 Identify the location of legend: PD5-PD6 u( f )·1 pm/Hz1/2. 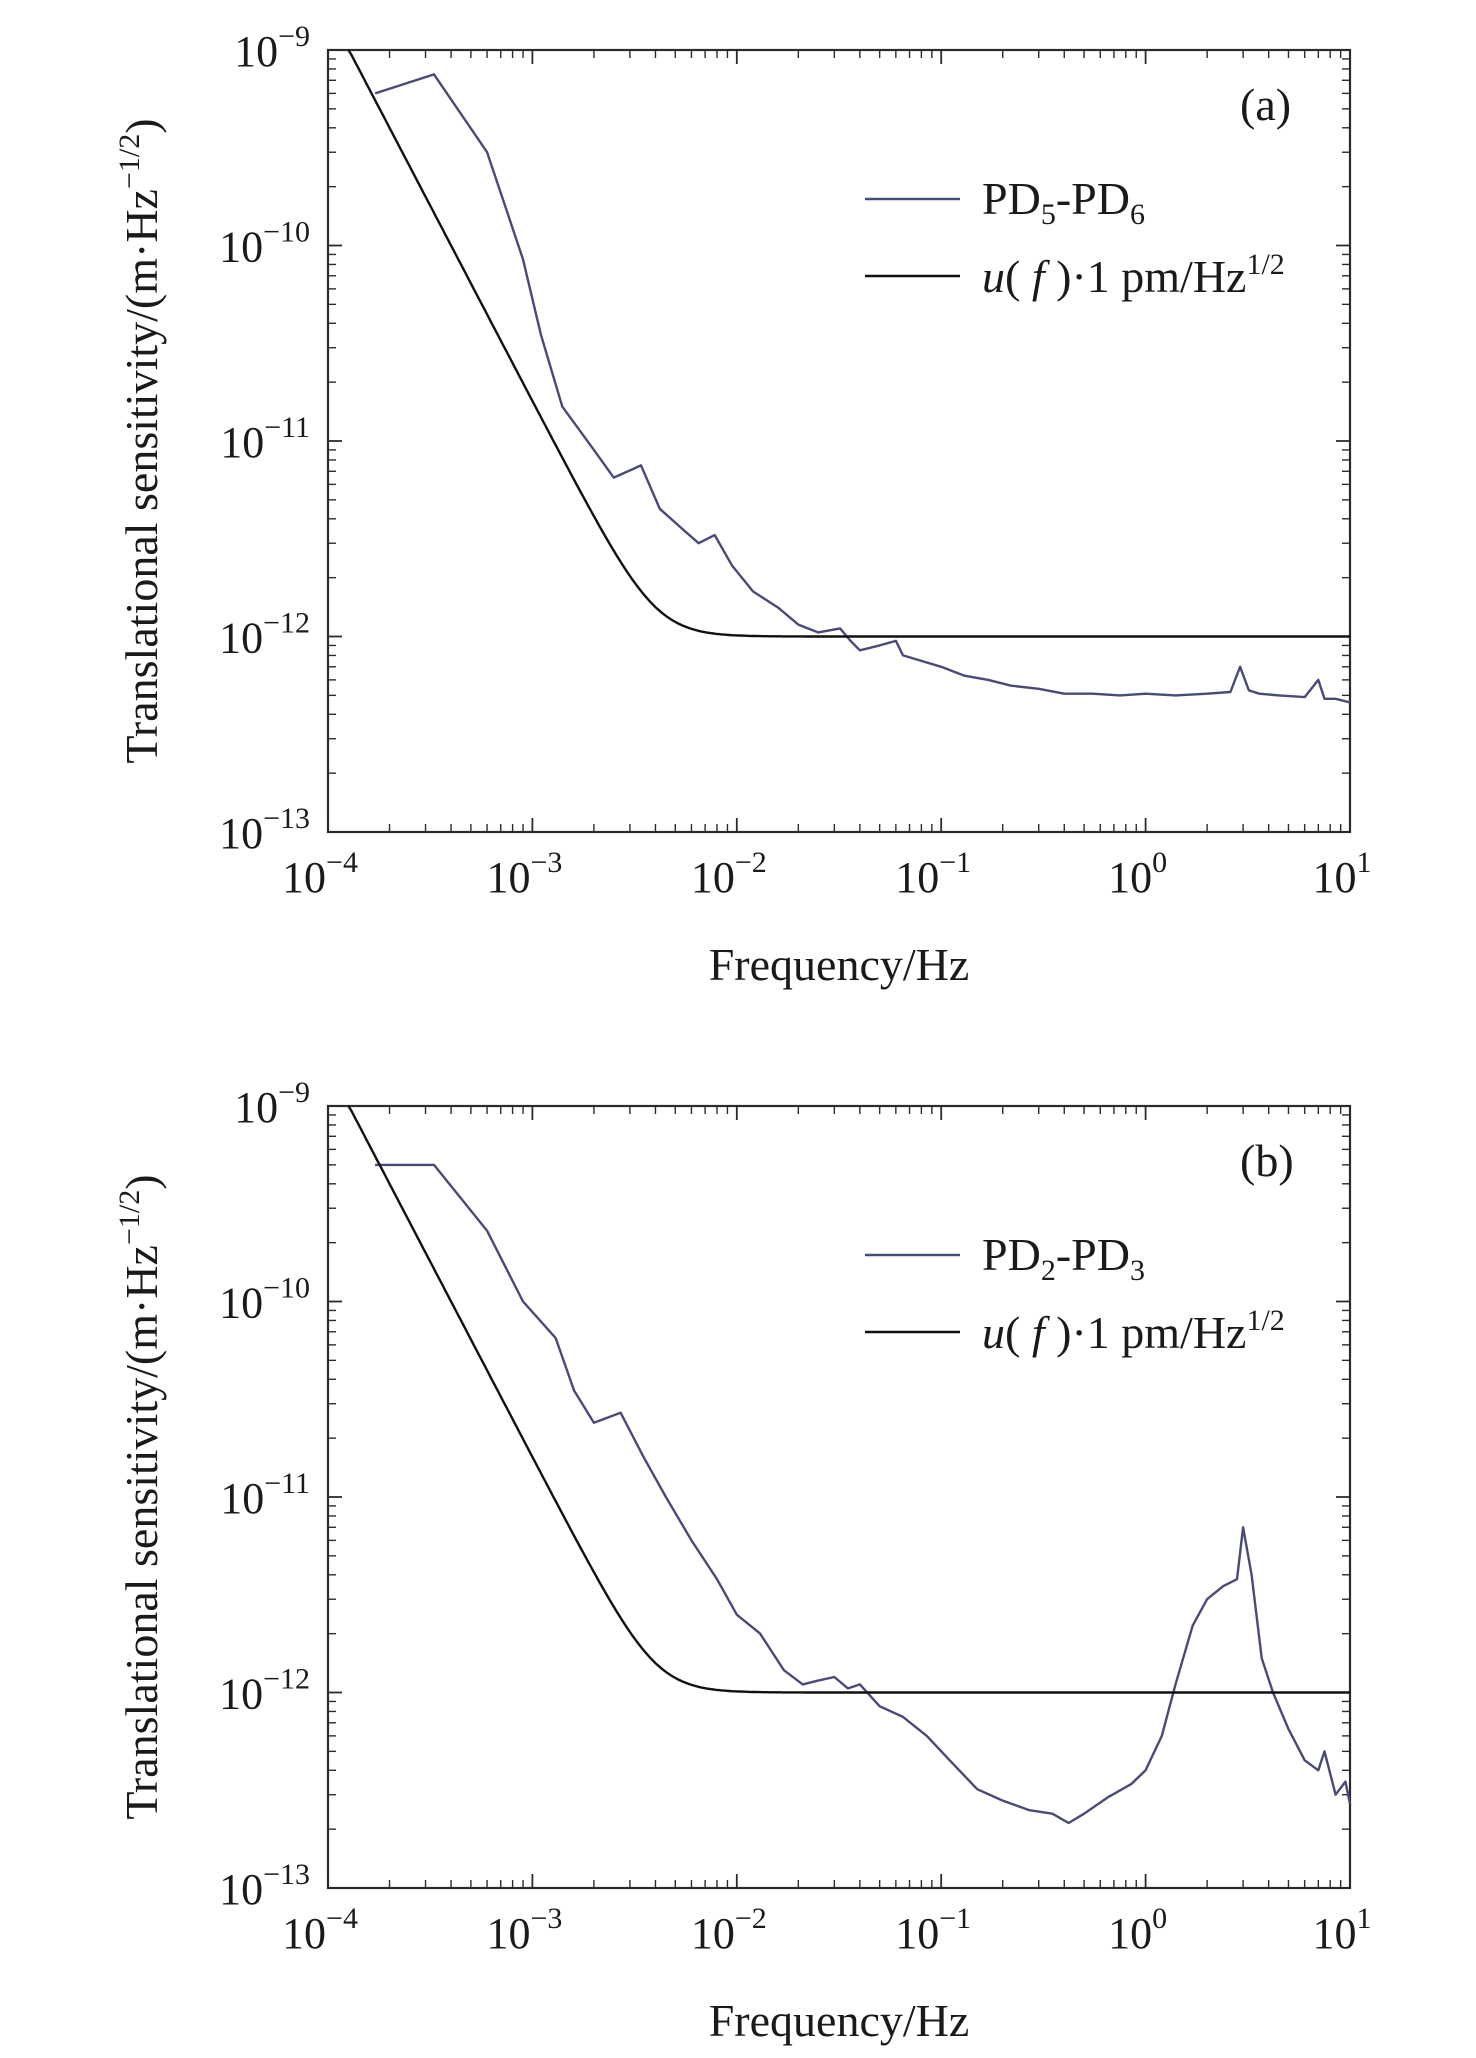
(1075, 237).